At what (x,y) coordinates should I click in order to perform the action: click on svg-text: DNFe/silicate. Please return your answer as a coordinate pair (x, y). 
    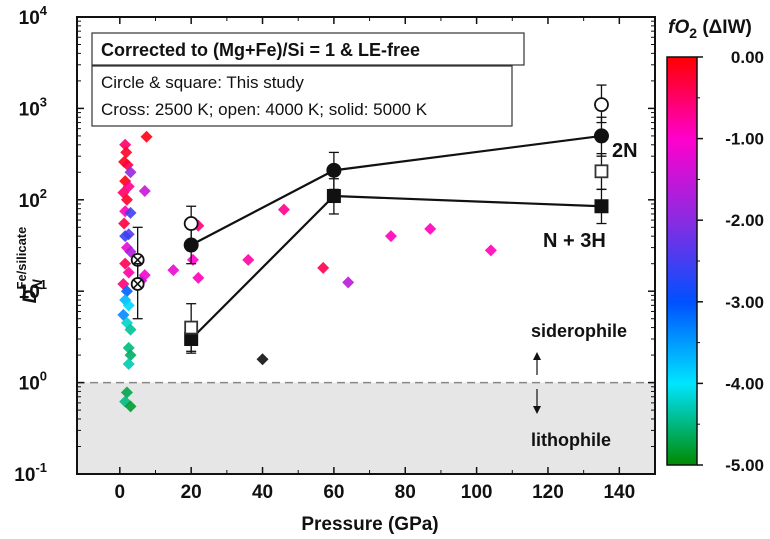
    Looking at the image, I should click on (29, 265).